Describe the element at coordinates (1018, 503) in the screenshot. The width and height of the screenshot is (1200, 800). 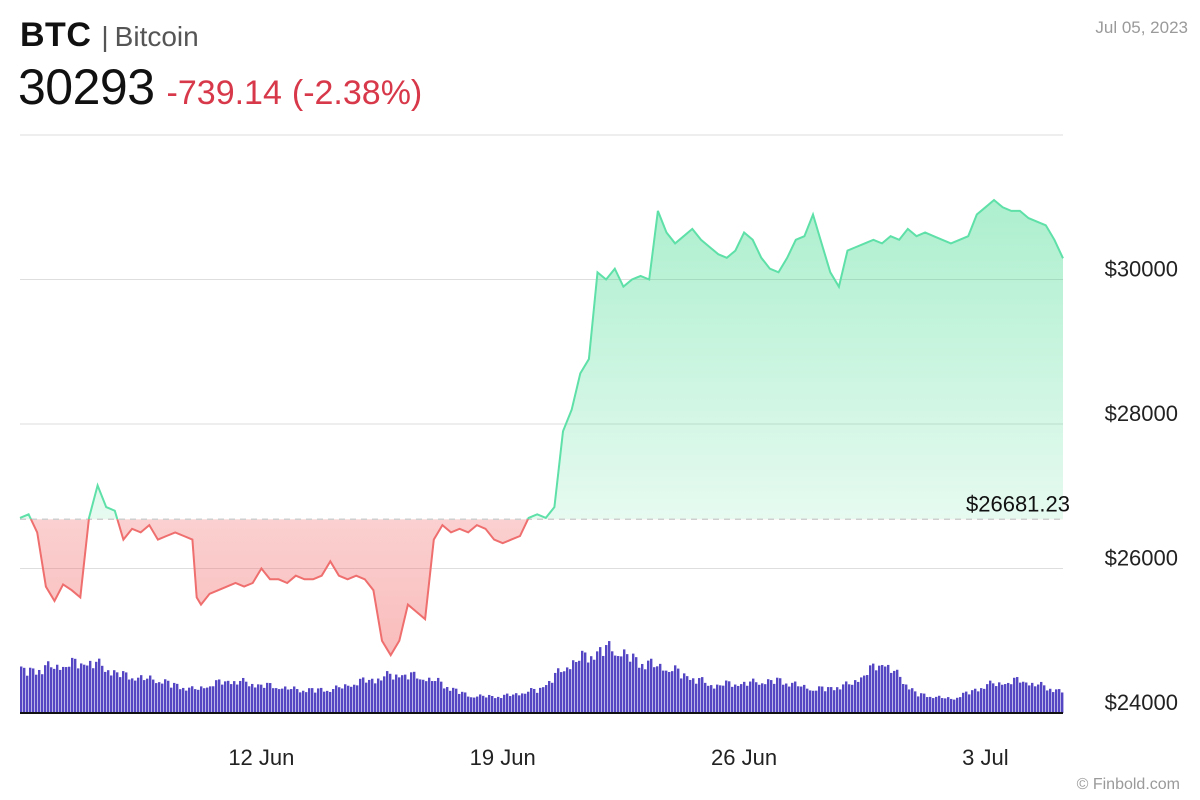
I see `reference-value-label: $26681.23` at that location.